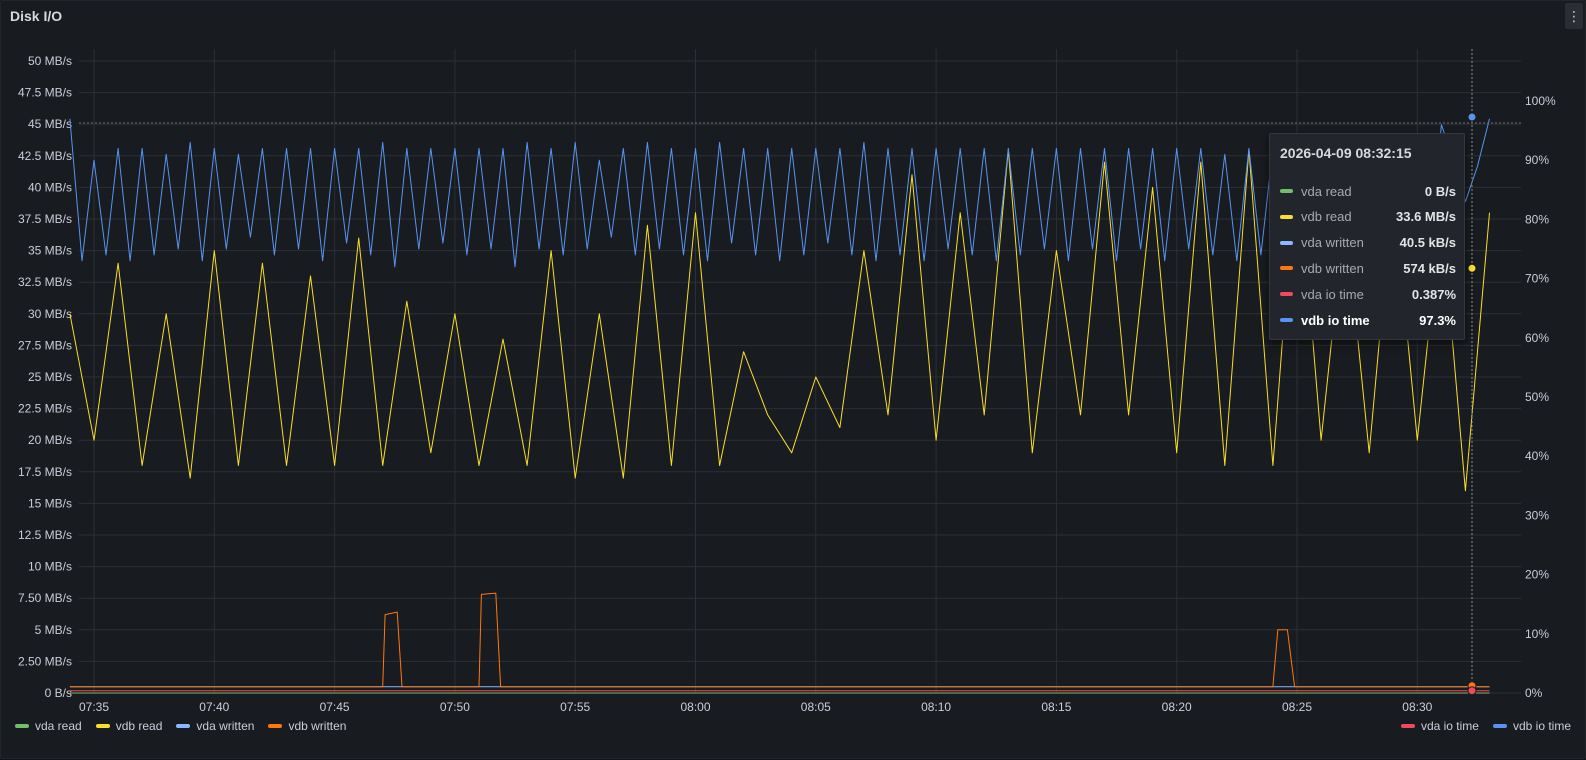 The height and width of the screenshot is (760, 1586). What do you see at coordinates (225, 726) in the screenshot?
I see `legend-label: vda written` at bounding box center [225, 726].